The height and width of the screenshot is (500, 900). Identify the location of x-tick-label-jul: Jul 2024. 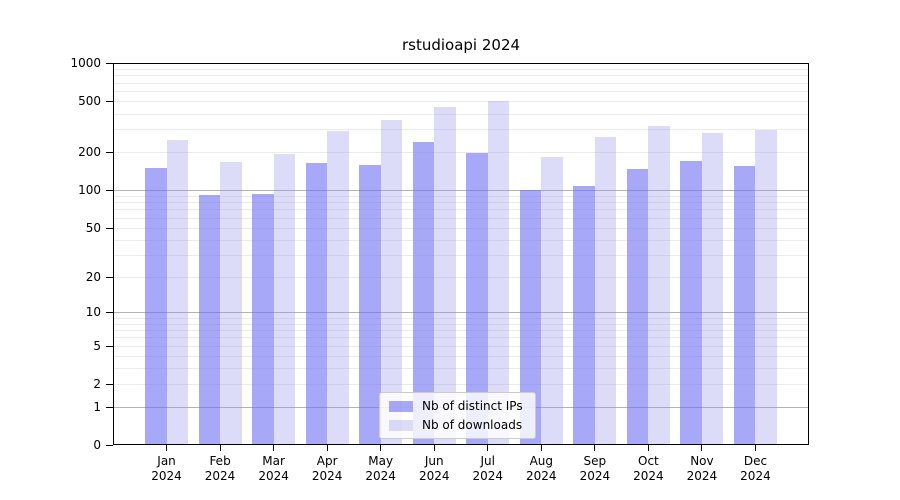
(488, 468).